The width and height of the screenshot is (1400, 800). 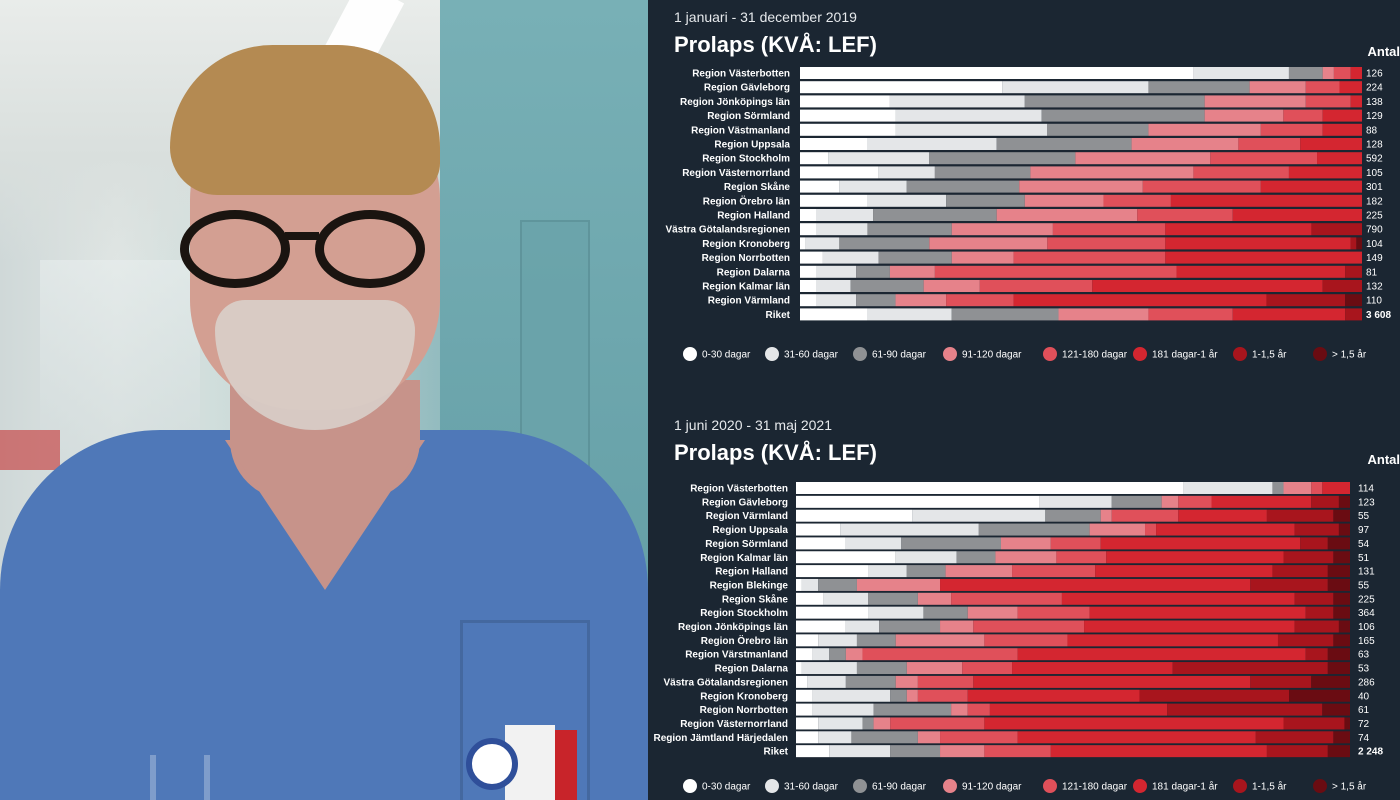 I want to click on category-label: Region Norrbotten, so click(x=744, y=710).